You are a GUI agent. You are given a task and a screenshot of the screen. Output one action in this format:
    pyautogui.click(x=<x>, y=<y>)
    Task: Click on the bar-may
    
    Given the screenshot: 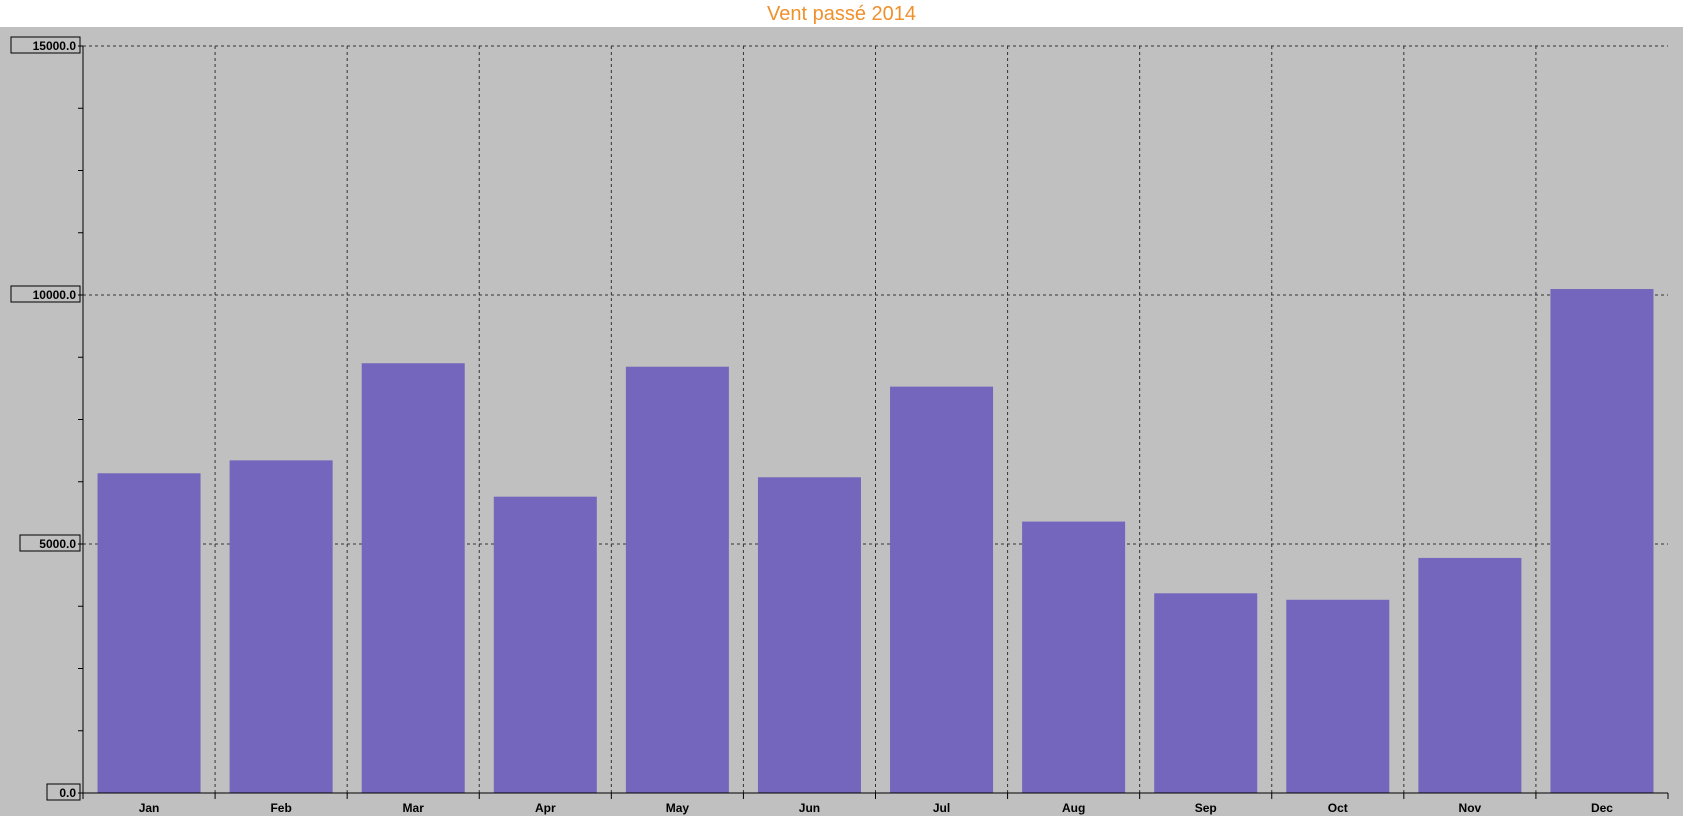 What is the action you would take?
    pyautogui.click(x=677, y=579)
    